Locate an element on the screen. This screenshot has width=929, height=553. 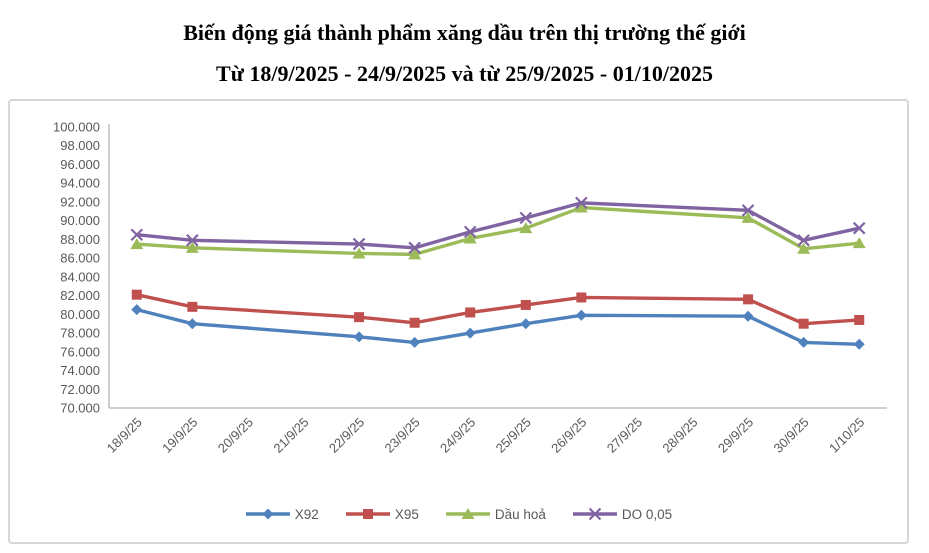
x-tick-label: 1/10/25 is located at coordinates (846, 435).